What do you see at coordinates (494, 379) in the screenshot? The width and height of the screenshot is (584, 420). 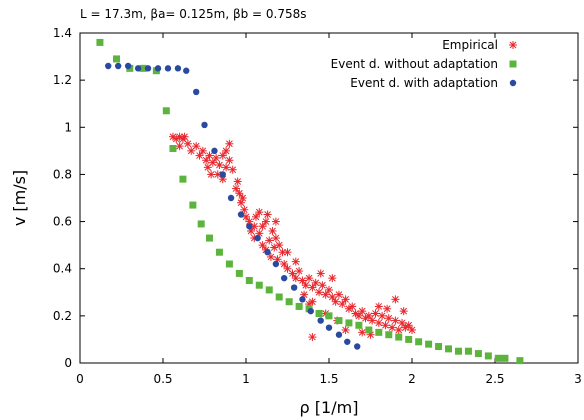 I see `x-tick-label: 2.5` at bounding box center [494, 379].